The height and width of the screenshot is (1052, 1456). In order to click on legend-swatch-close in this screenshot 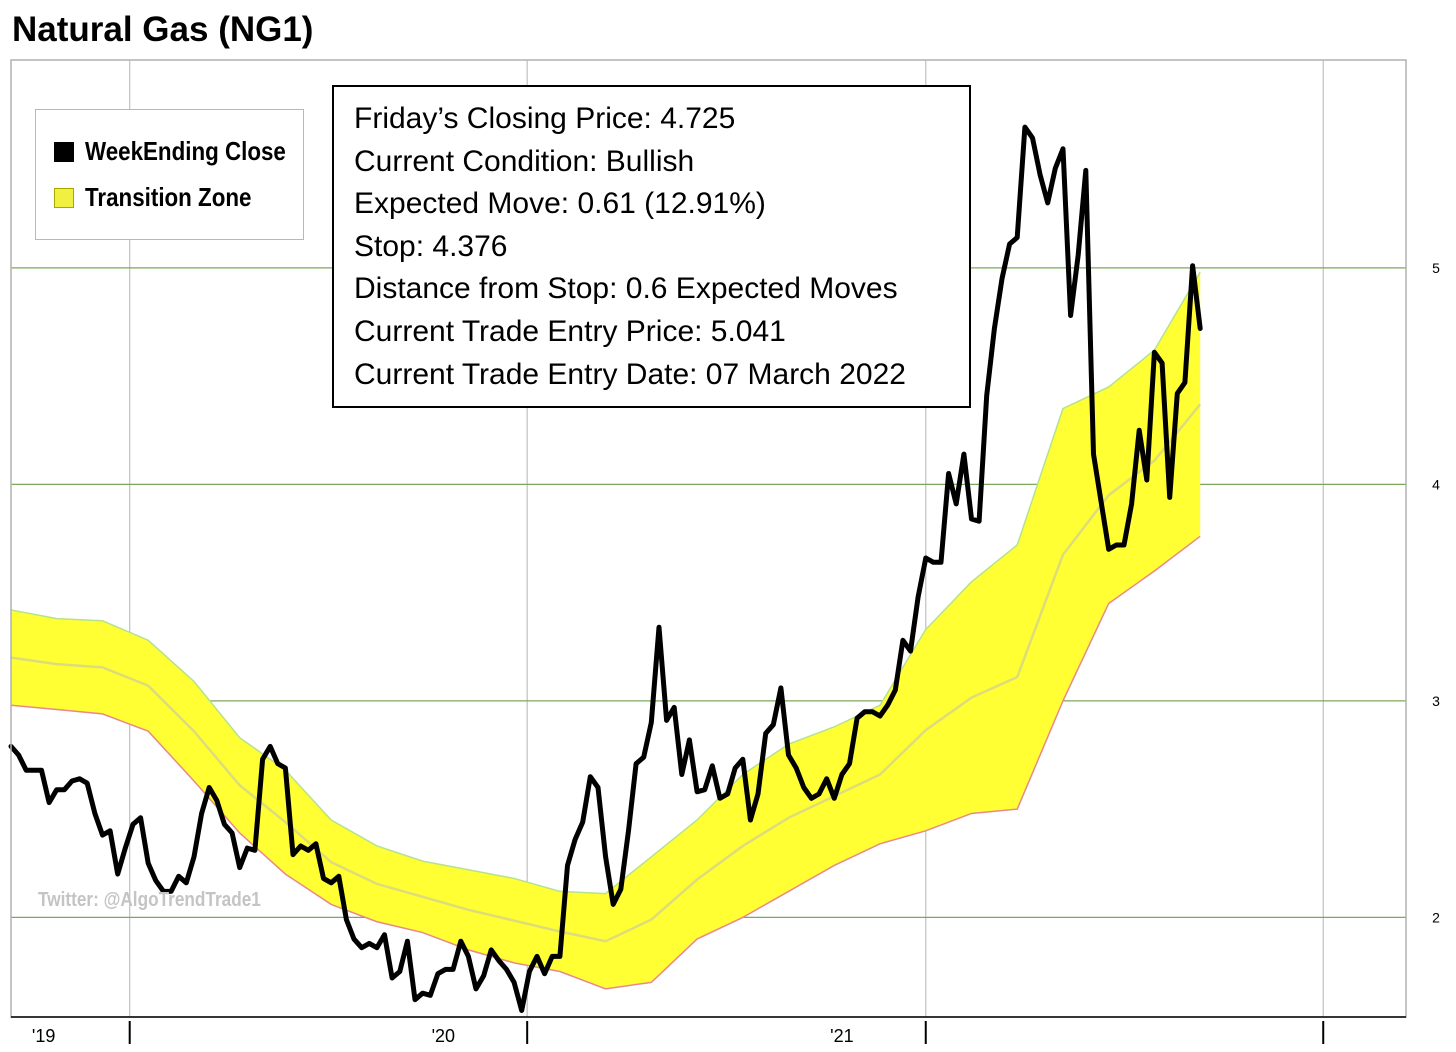, I will do `click(64, 151)`.